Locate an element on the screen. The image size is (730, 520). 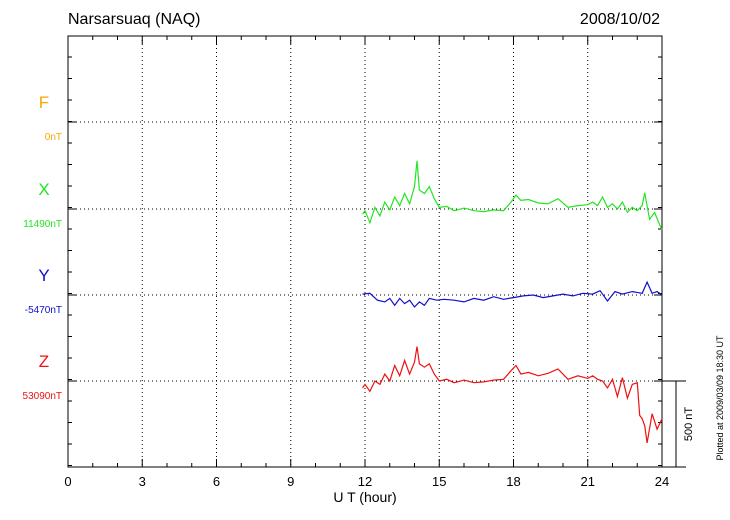
series-line-x is located at coordinates (512, 195).